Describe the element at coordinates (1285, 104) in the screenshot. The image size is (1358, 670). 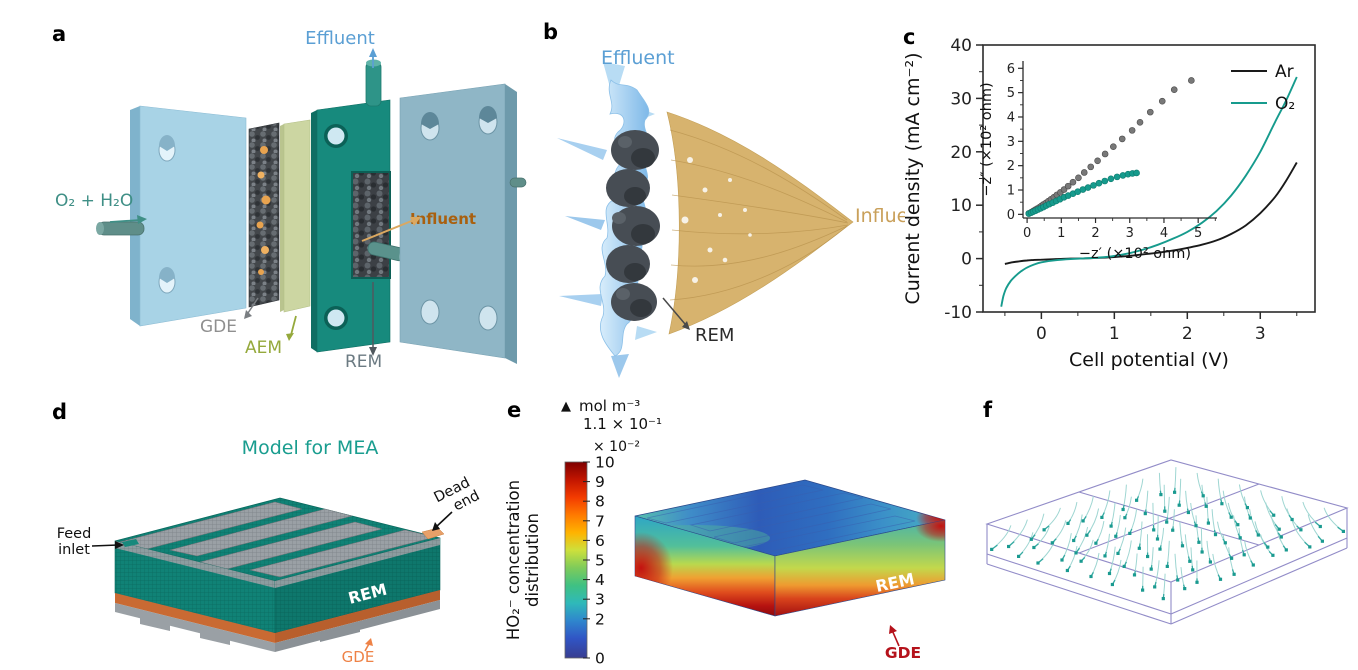
I see `legend-label-O₂: O₂` at that location.